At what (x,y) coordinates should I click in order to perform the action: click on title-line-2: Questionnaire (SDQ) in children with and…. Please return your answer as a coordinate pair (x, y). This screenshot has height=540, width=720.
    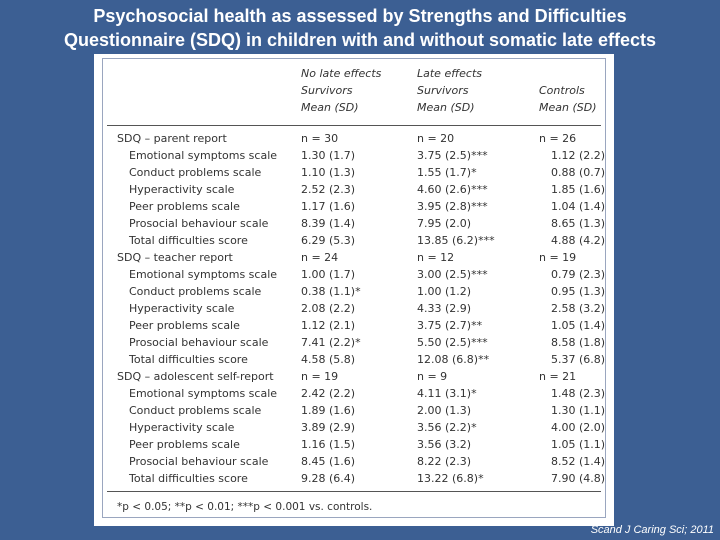
    Looking at the image, I should click on (360, 40).